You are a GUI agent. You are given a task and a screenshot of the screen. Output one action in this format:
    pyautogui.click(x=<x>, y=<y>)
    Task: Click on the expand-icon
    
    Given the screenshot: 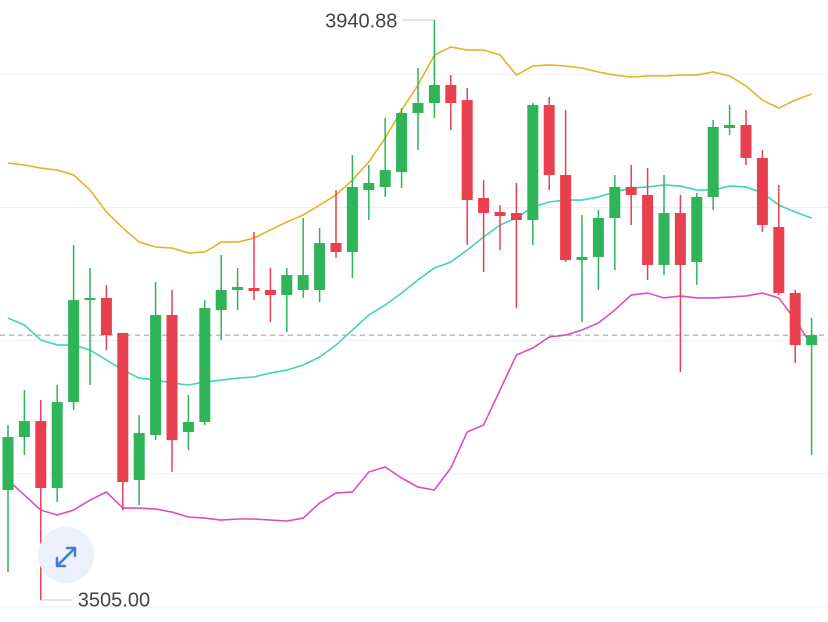 What is the action you would take?
    pyautogui.click(x=66, y=557)
    